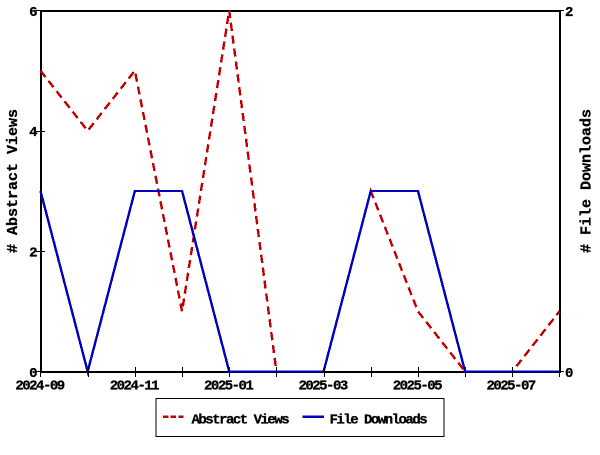  What do you see at coordinates (587, 181) in the screenshot?
I see `svg-text: # File Downloads` at bounding box center [587, 181].